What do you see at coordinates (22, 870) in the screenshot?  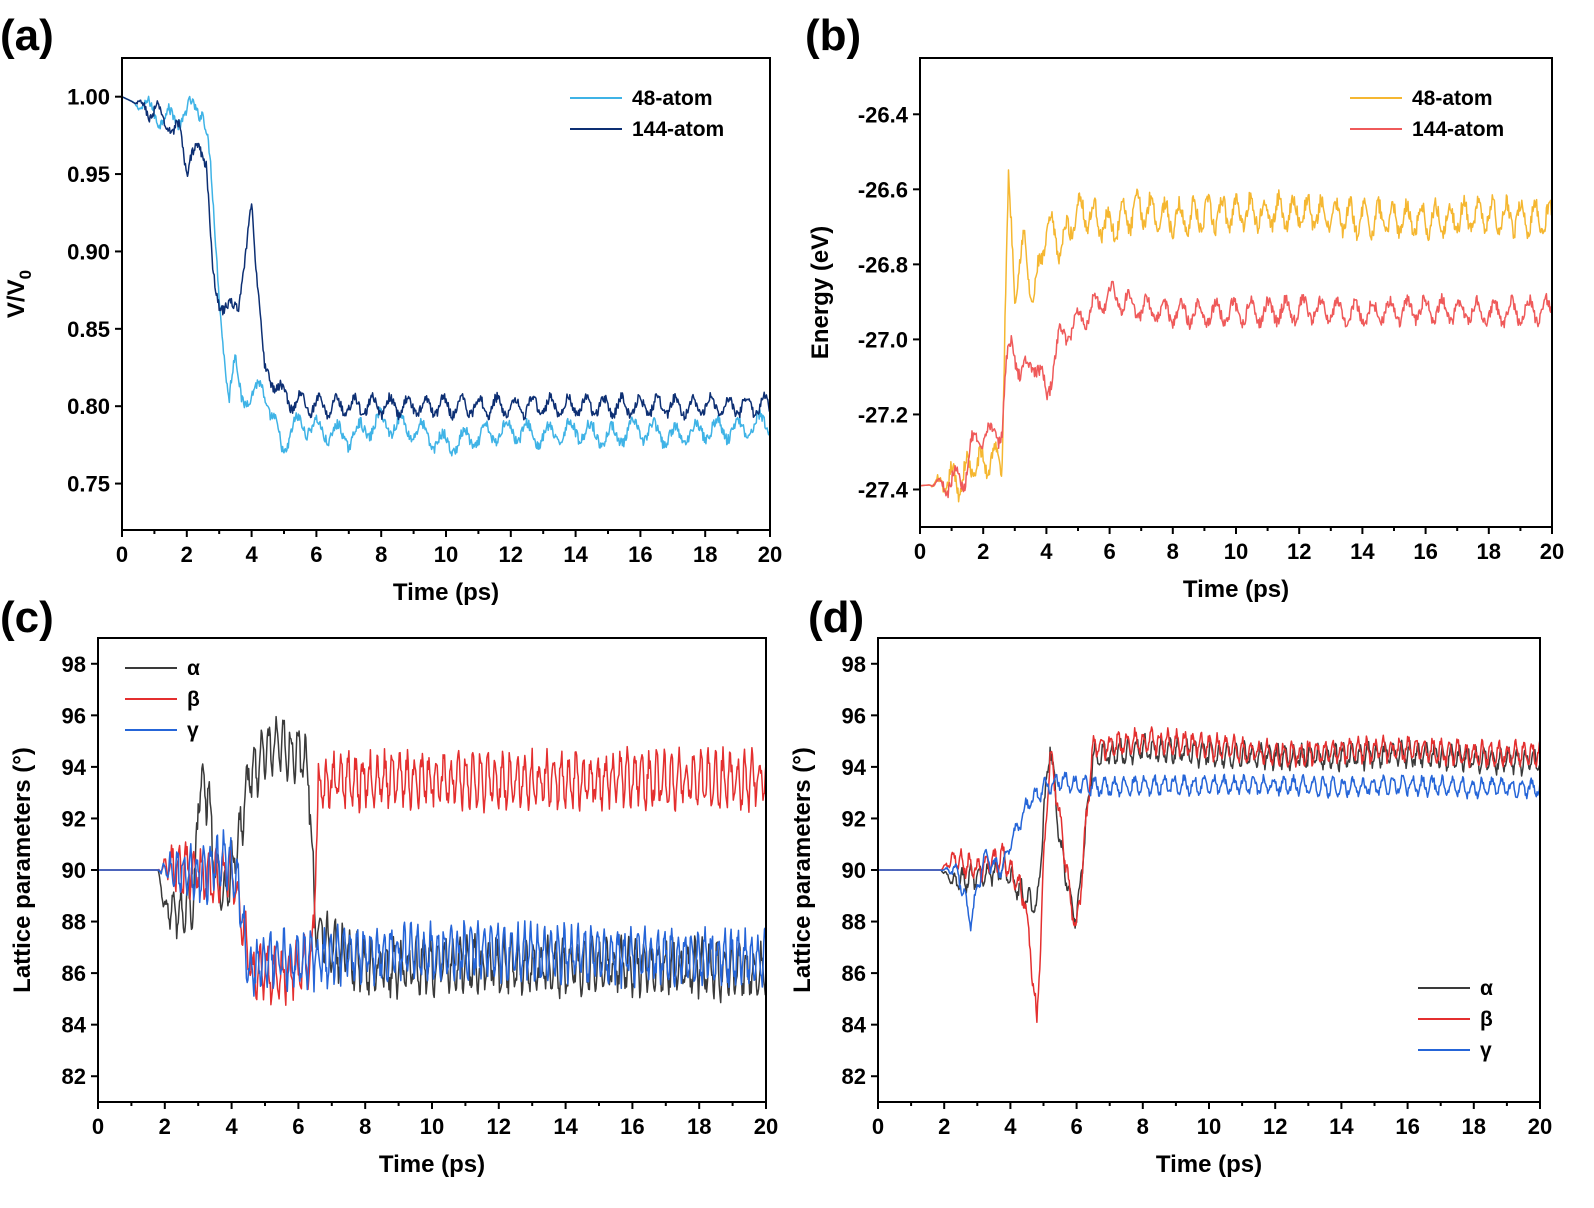 I see `y-axis-label: Lattice parameters (°)` at bounding box center [22, 870].